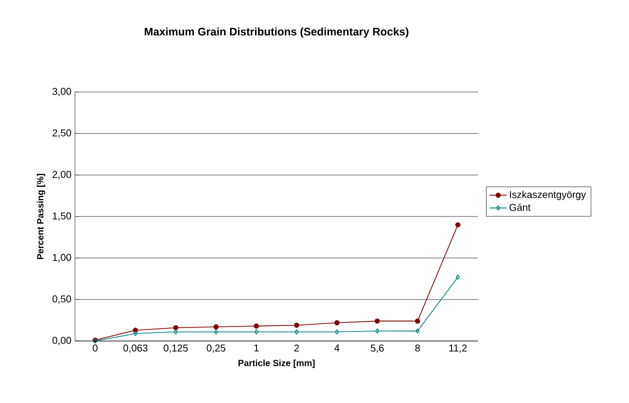 The image size is (629, 403). What do you see at coordinates (62, 133) in the screenshot?
I see `y-tick-label: 2,50` at bounding box center [62, 133].